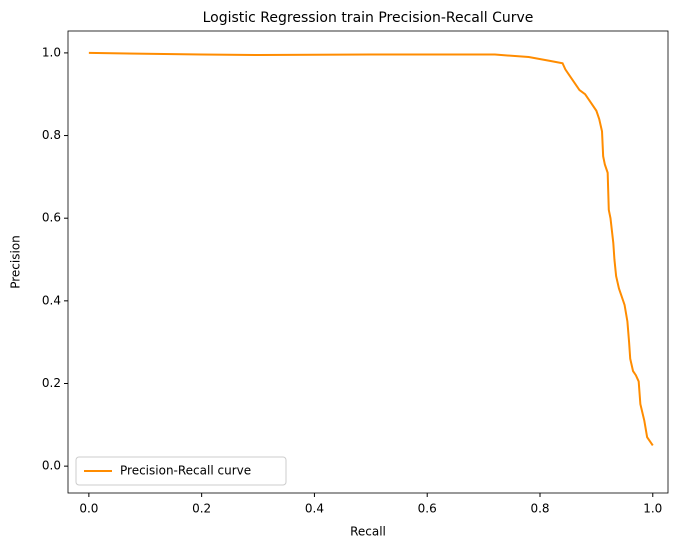  What do you see at coordinates (51, 52) in the screenshot?
I see `y-tick-label: 1.0` at bounding box center [51, 52].